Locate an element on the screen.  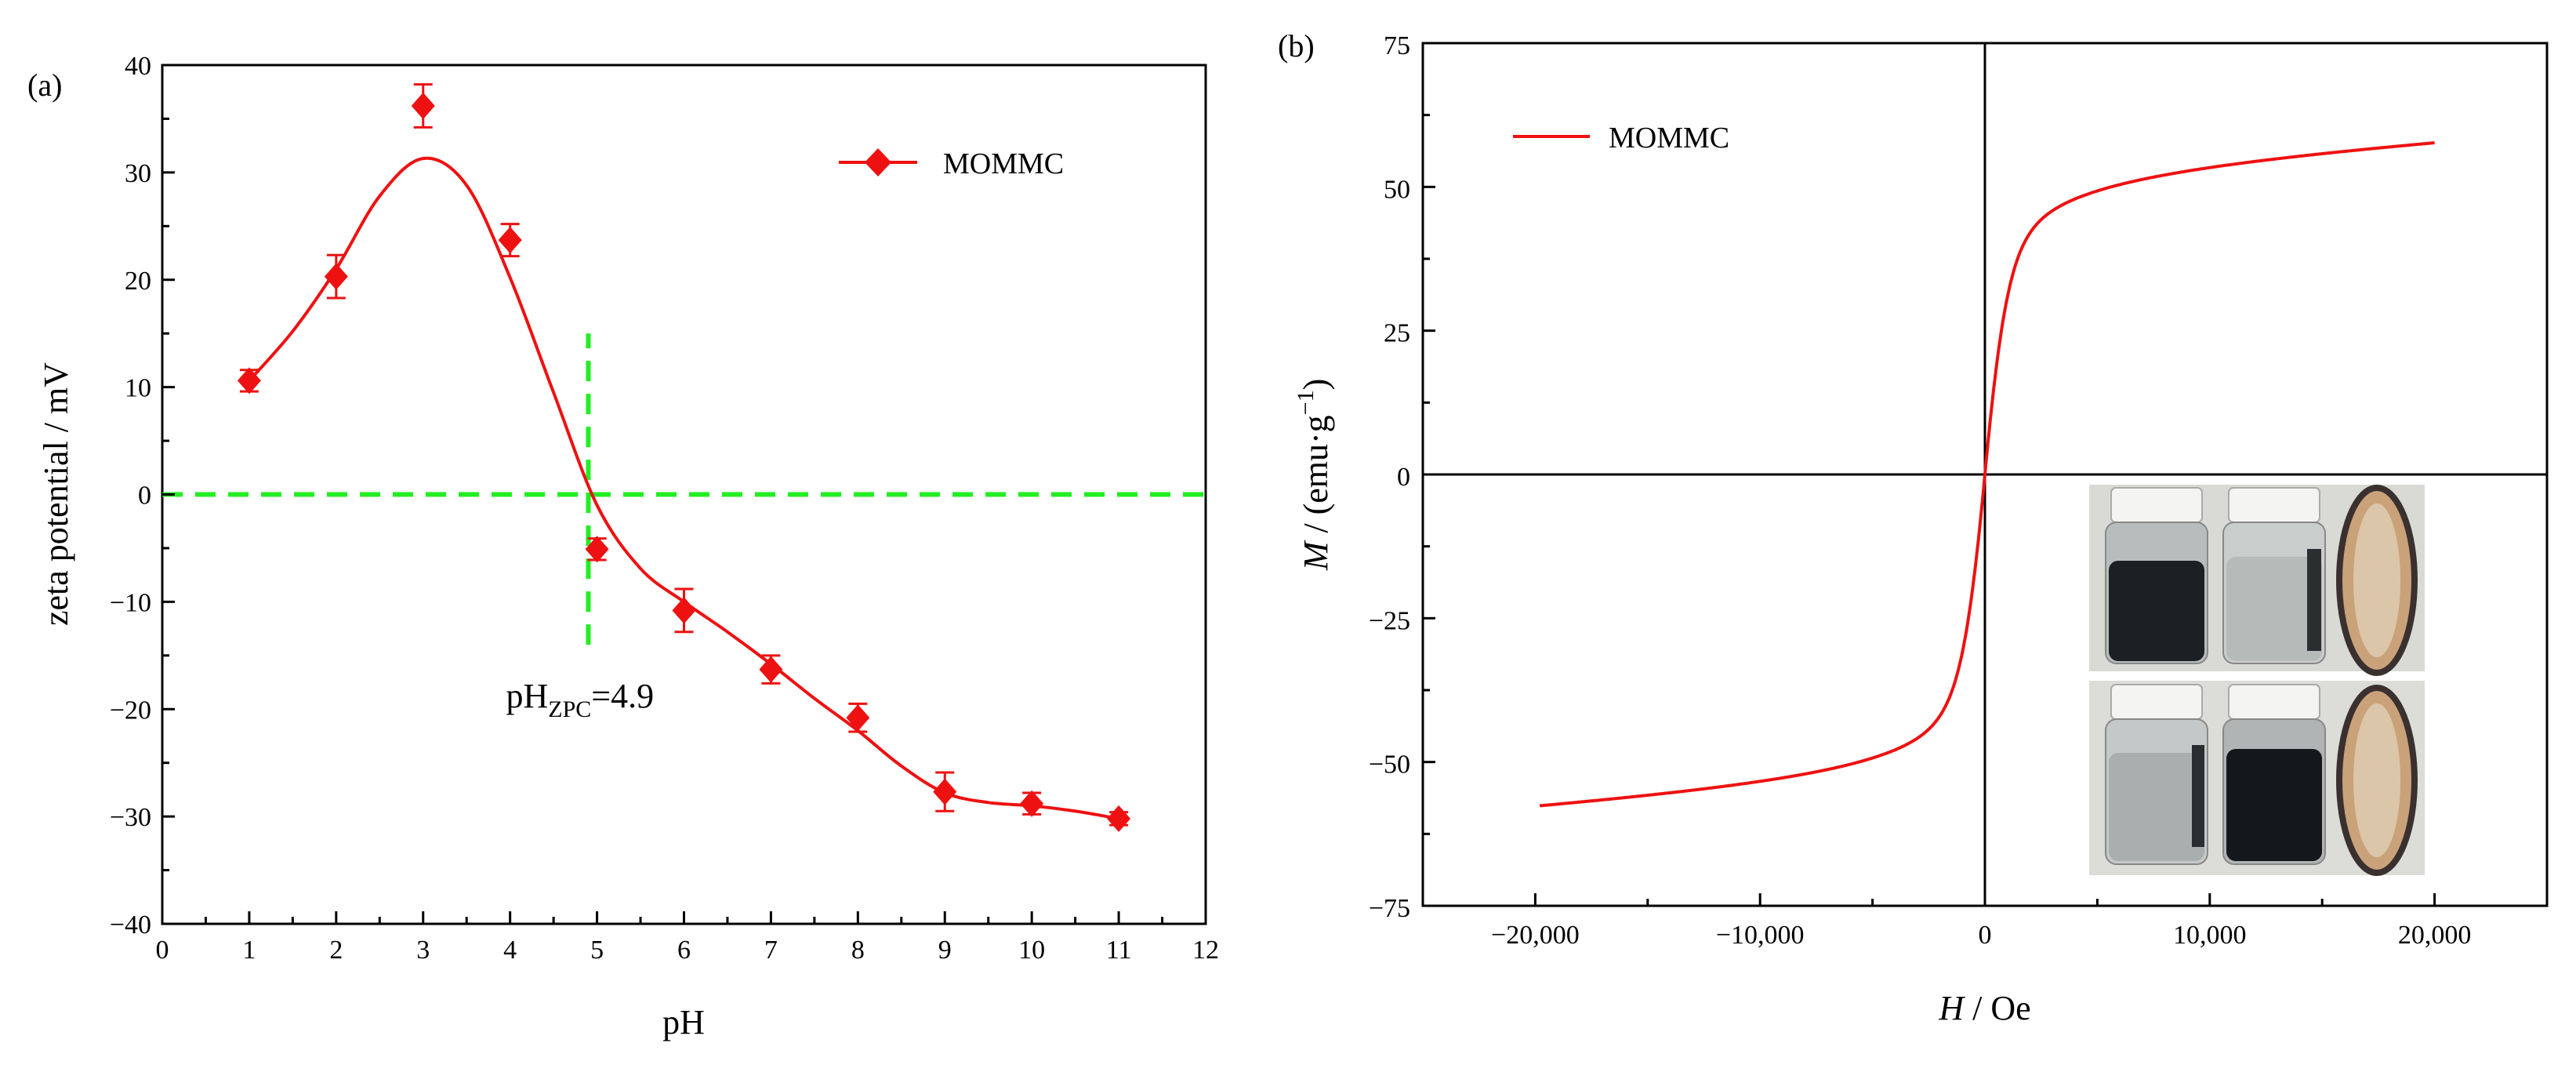
panel-a-reference-lines is located at coordinates (684, 489).